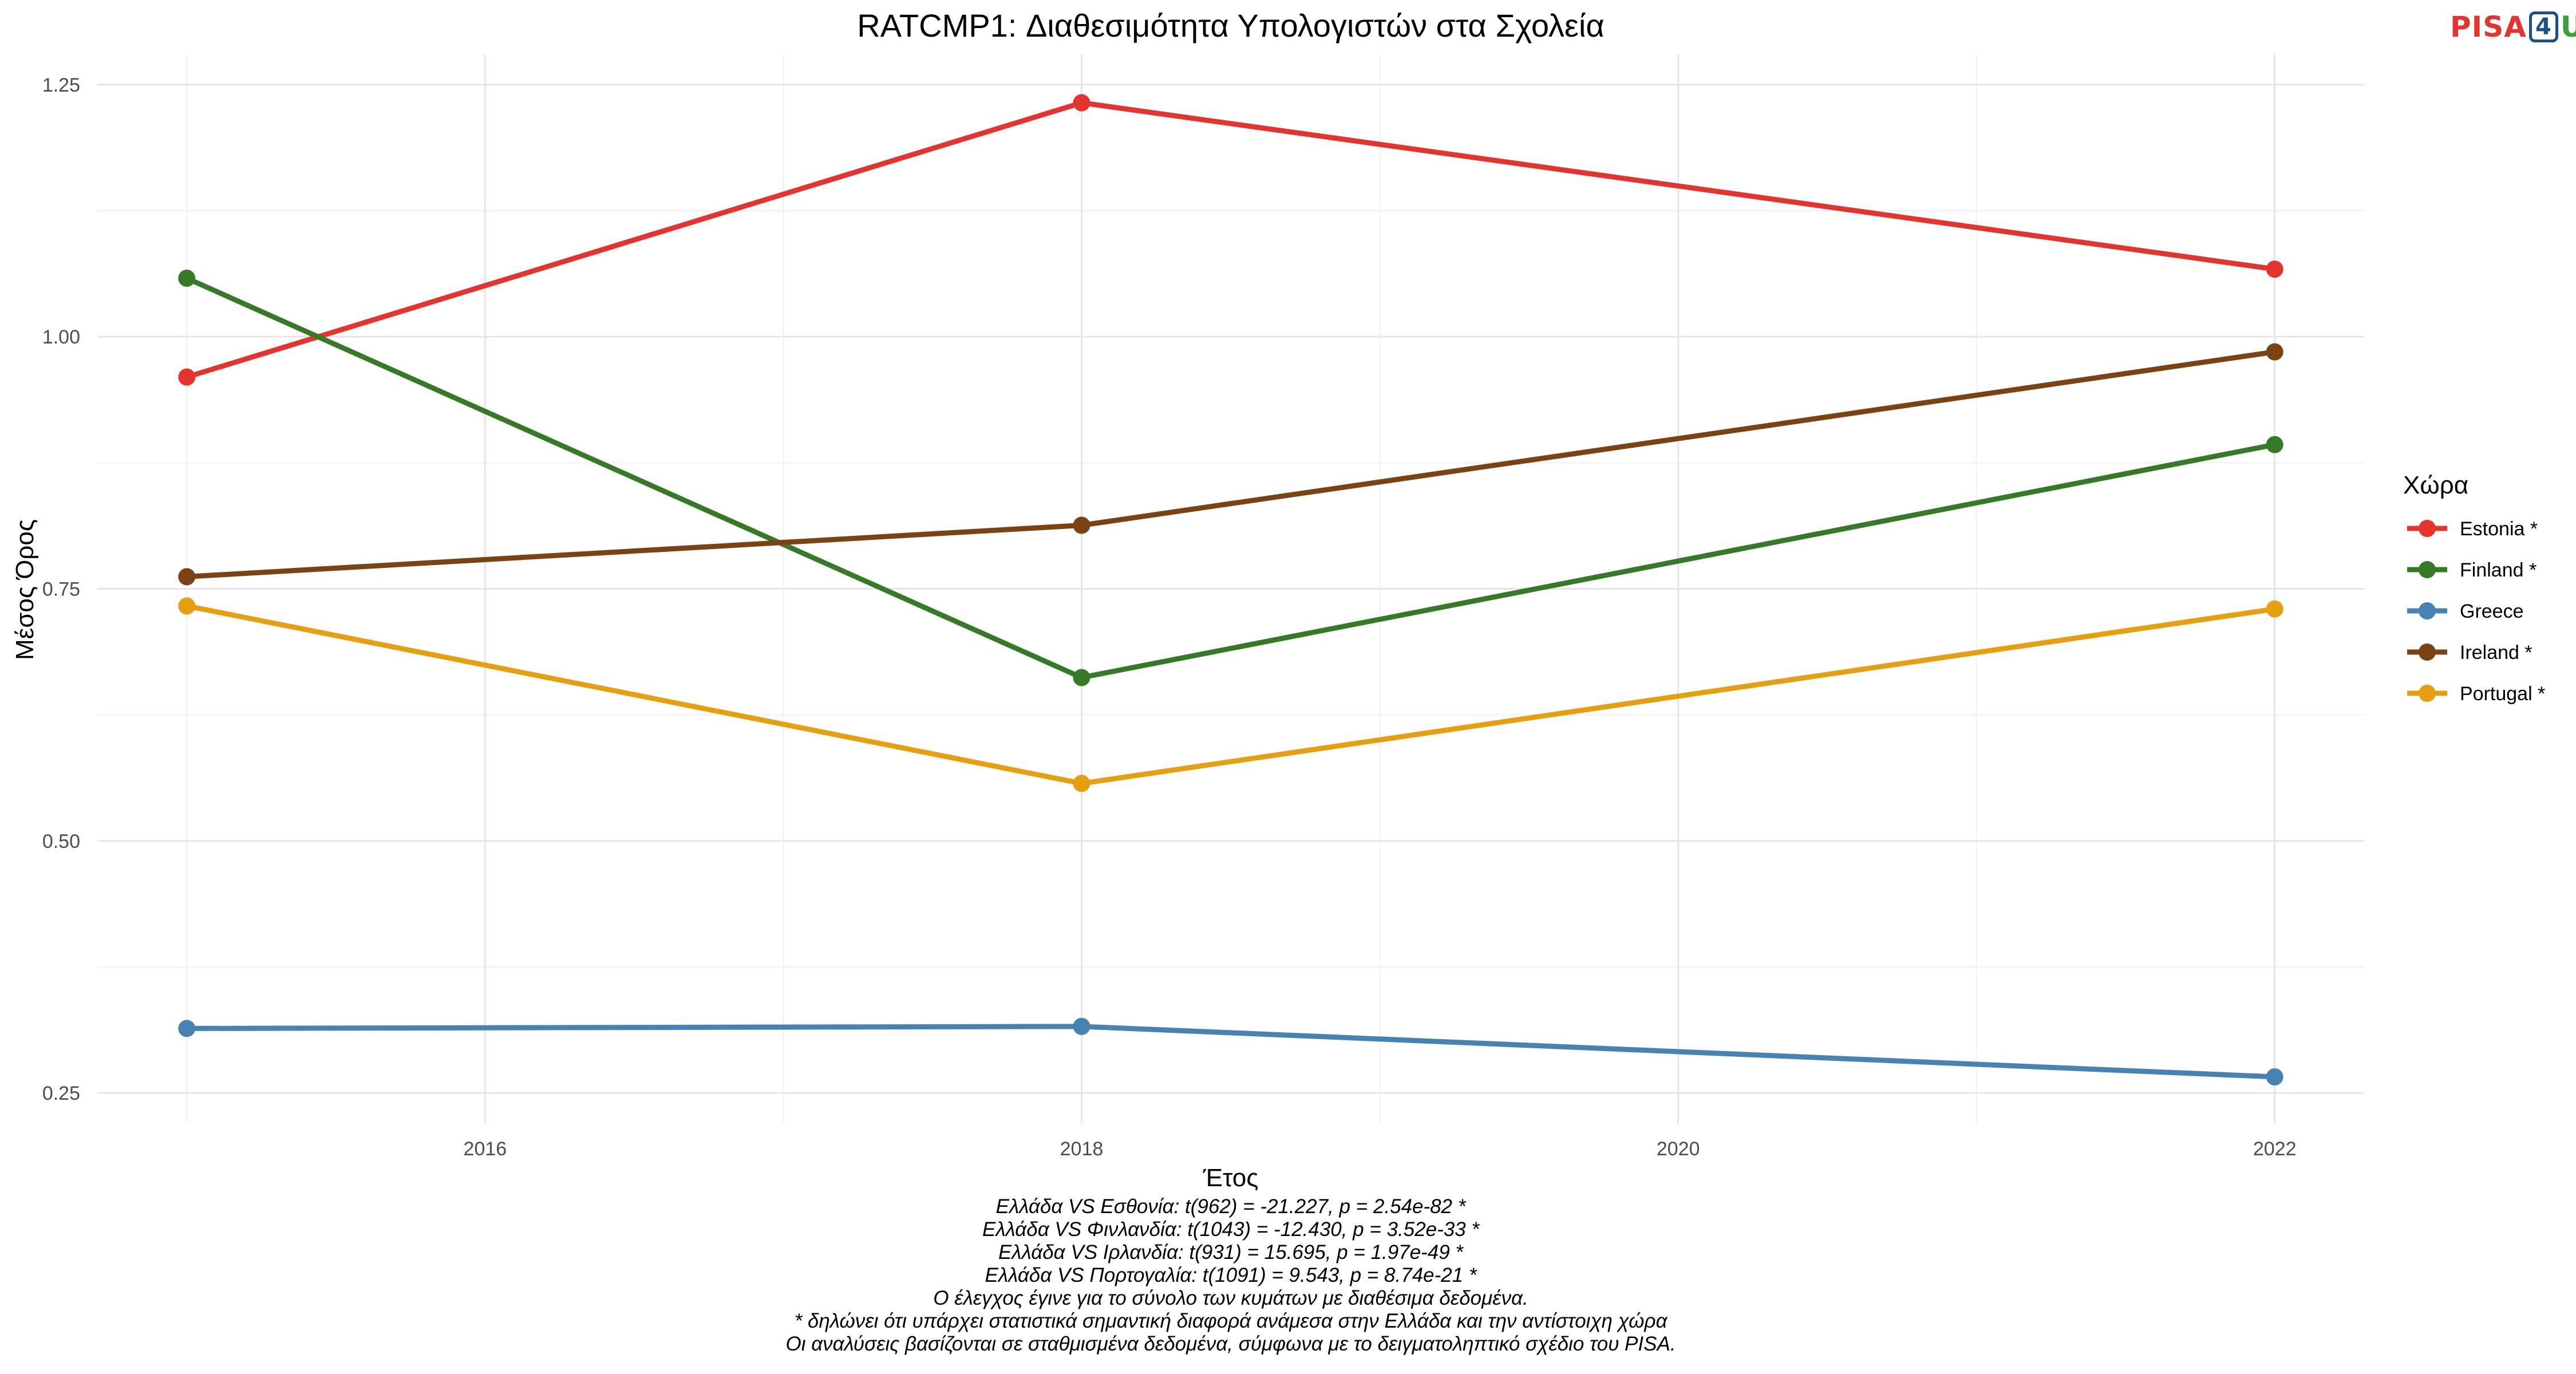 This screenshot has height=1374, width=2576. I want to click on y-tick-label: 0.25, so click(61, 1093).